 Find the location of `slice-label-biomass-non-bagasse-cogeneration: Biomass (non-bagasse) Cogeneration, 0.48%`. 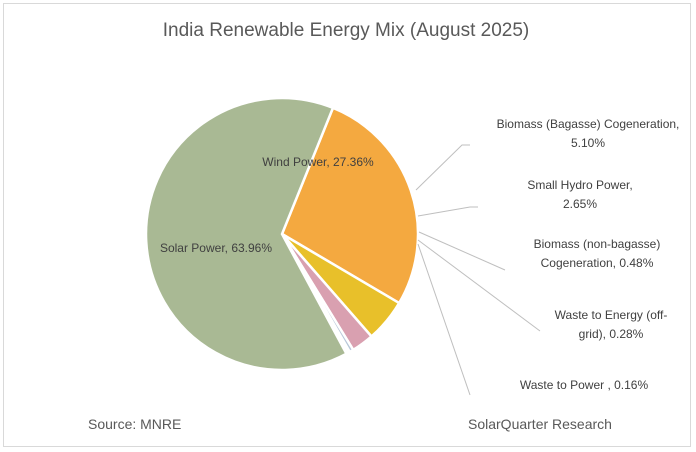

slice-label-biomass-non-bagasse-cogeneration: Biomass (non-bagasse) Cogeneration, 0.48% is located at coordinates (597, 253).